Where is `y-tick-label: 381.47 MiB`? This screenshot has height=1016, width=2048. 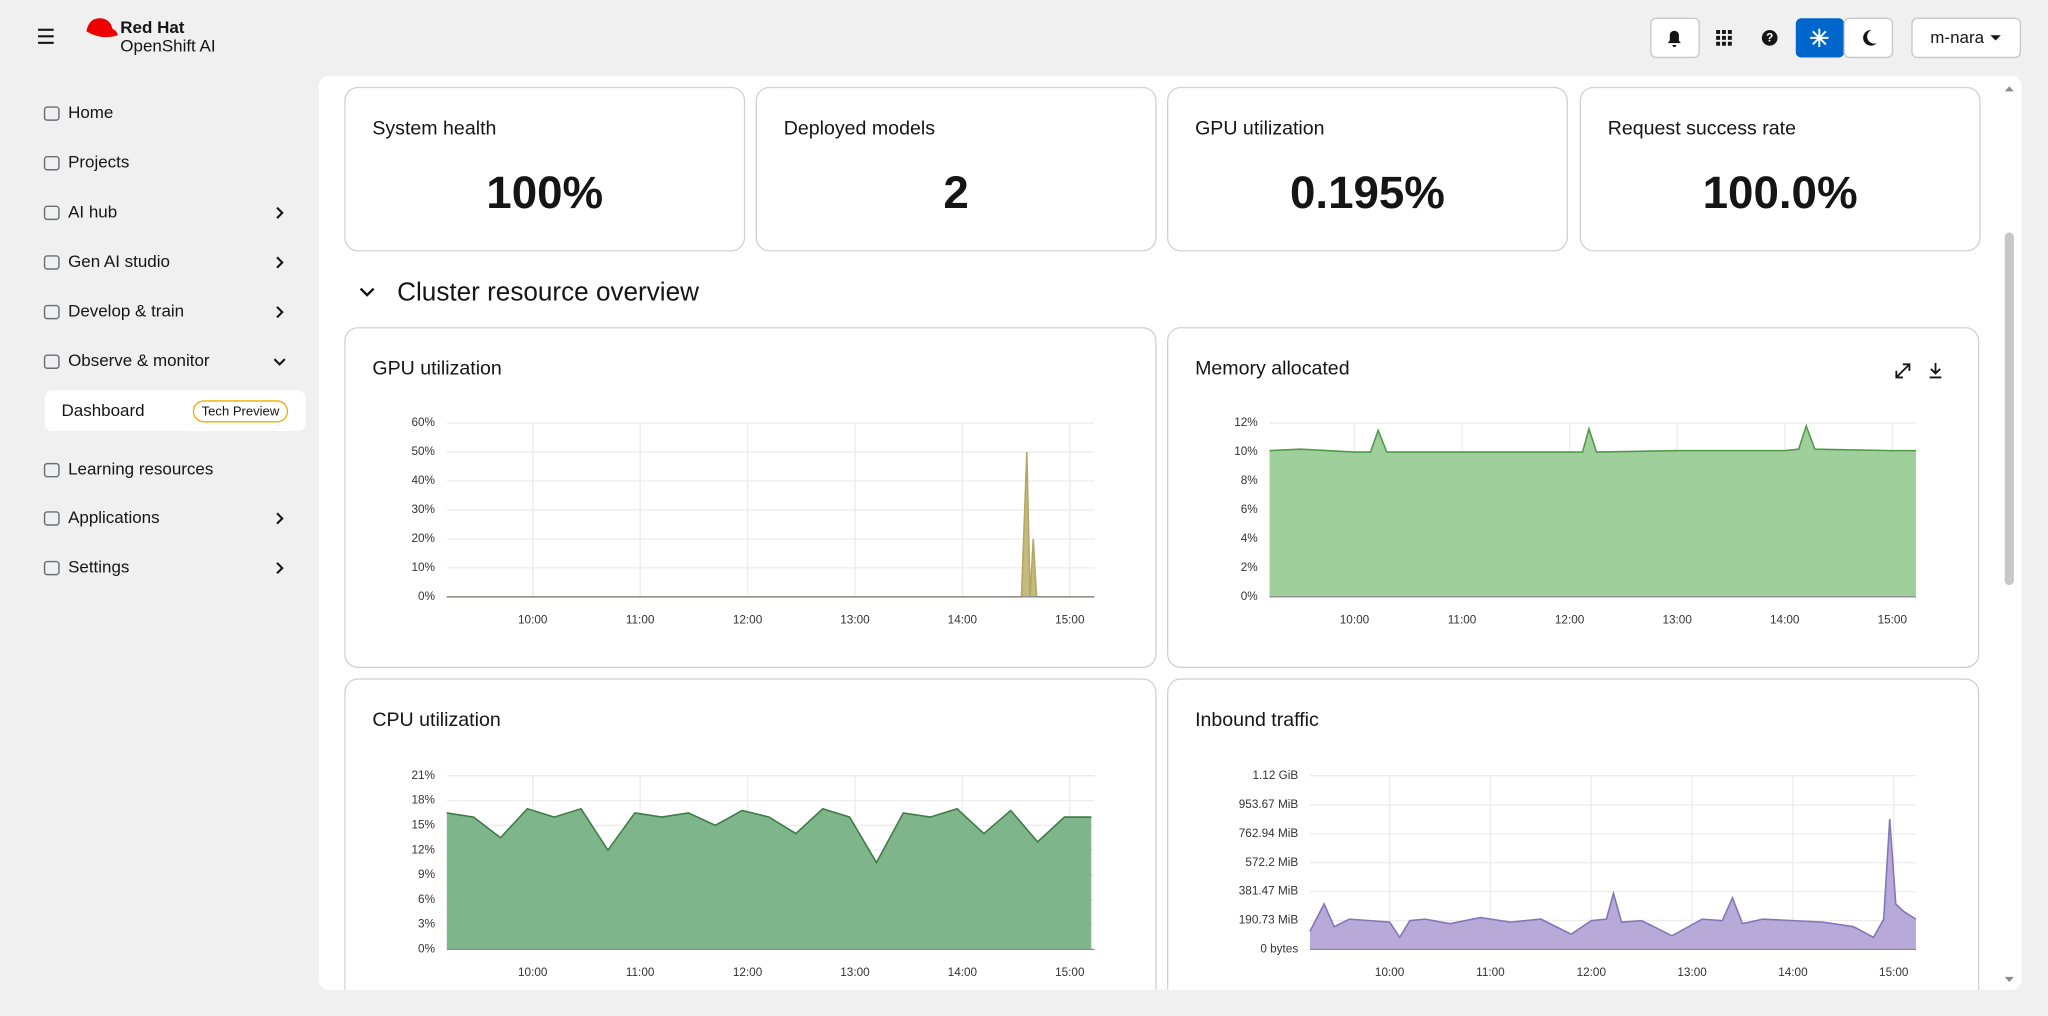 y-tick-label: 381.47 MiB is located at coordinates (1269, 891).